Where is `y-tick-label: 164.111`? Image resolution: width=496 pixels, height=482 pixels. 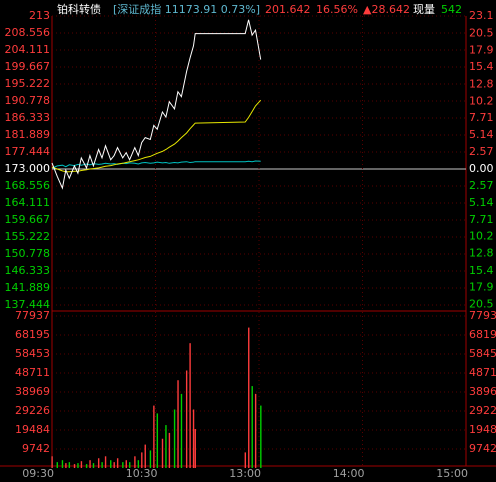
y-tick-label: 164.111 is located at coordinates (28, 202).